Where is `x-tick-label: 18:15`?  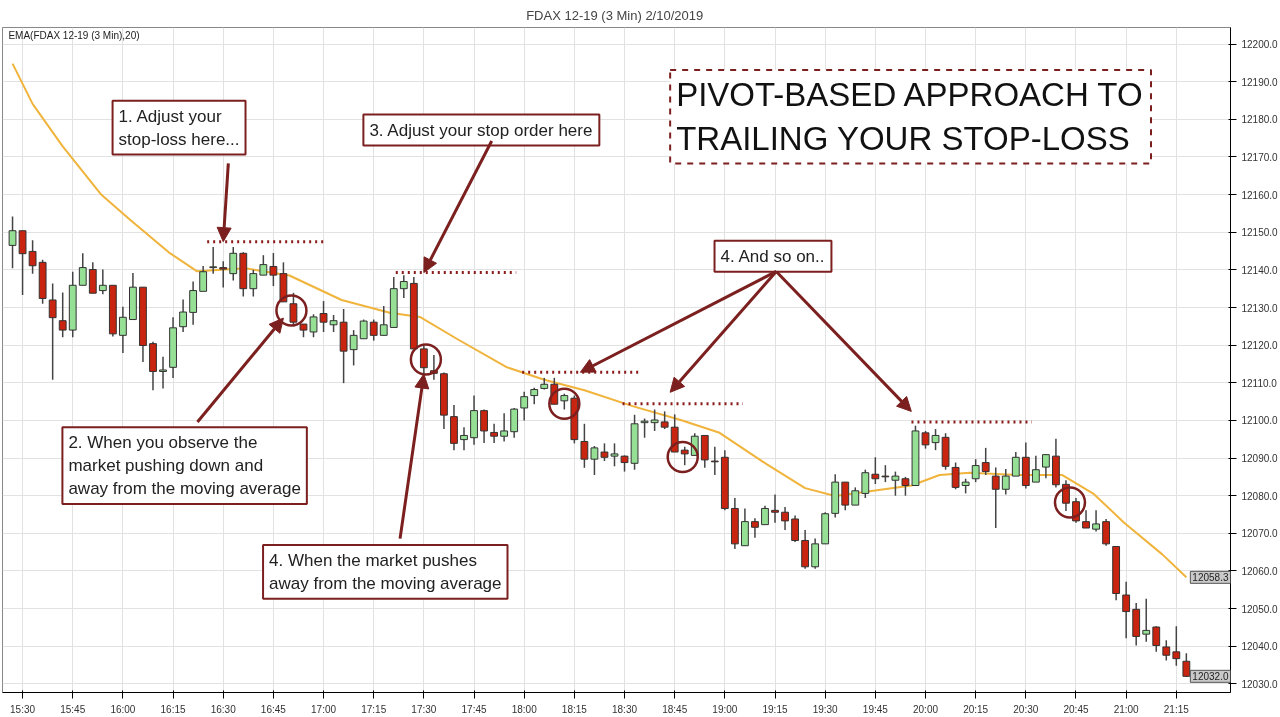 x-tick-label: 18:15 is located at coordinates (574, 709).